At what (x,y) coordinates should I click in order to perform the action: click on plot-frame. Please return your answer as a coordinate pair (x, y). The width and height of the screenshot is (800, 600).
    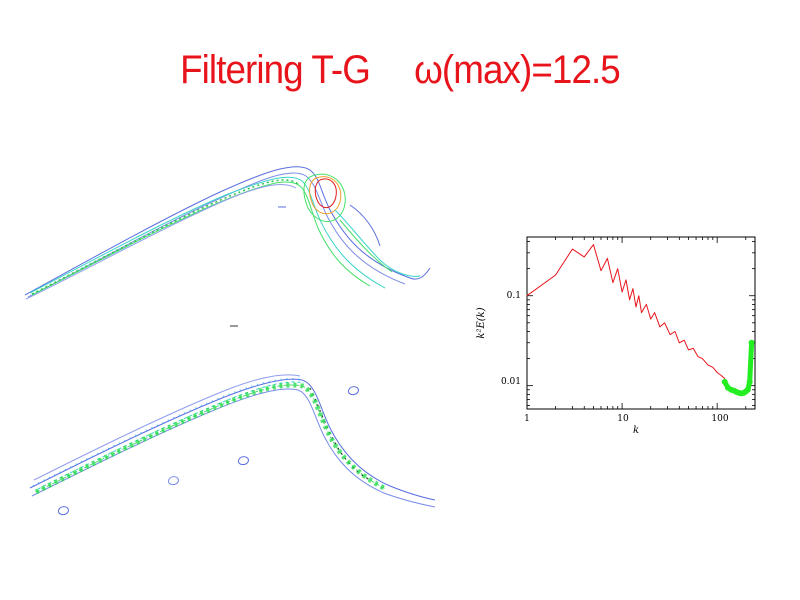
    Looking at the image, I should click on (641, 323).